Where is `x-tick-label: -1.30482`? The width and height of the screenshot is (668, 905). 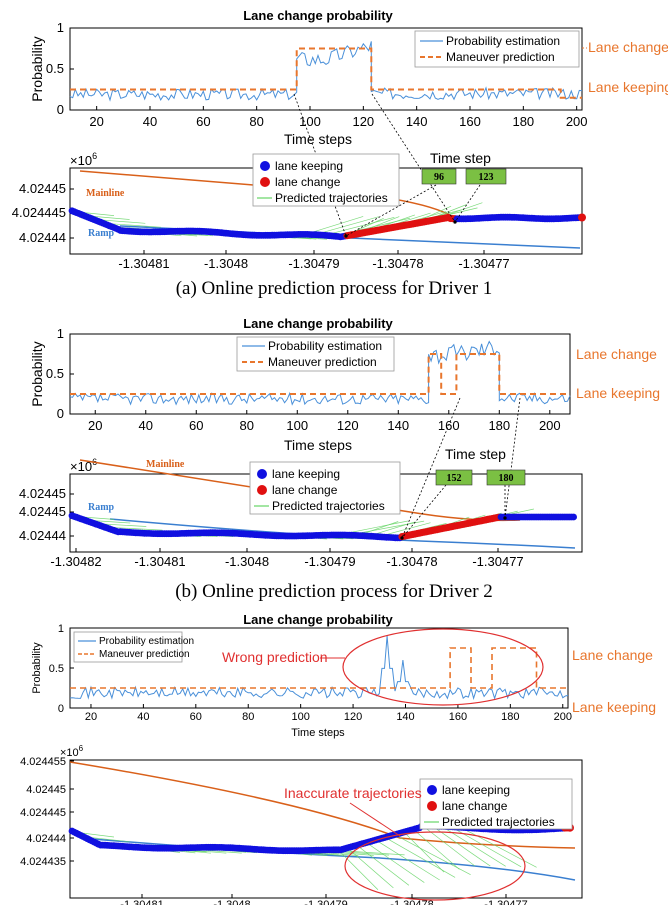
x-tick-label: -1.30482 is located at coordinates (75, 561).